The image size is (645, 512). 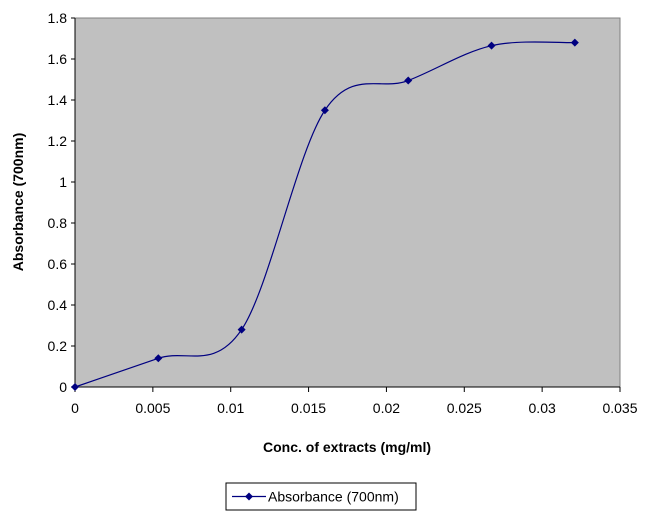 What do you see at coordinates (63, 182) in the screenshot?
I see `y-tick-label: 1` at bounding box center [63, 182].